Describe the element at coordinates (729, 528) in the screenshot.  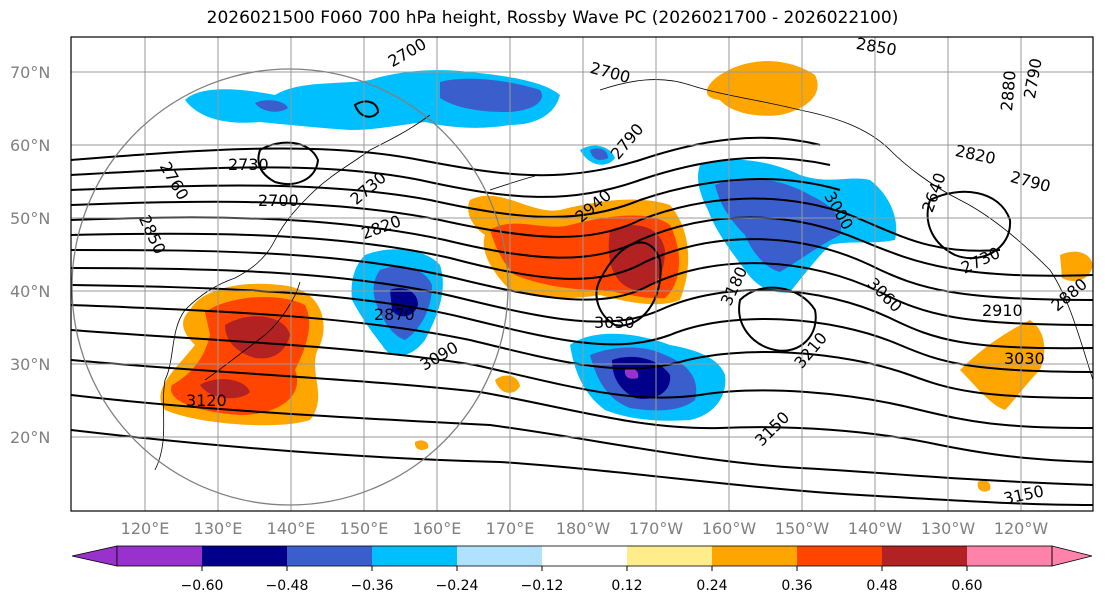
I see `lon-label: 160°W` at that location.